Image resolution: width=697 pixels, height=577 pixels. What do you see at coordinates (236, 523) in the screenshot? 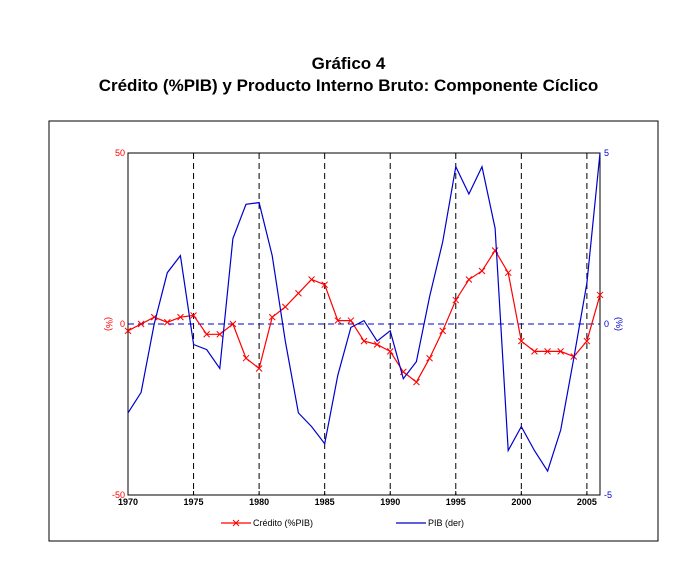
I see `legend-credito-marker` at bounding box center [236, 523].